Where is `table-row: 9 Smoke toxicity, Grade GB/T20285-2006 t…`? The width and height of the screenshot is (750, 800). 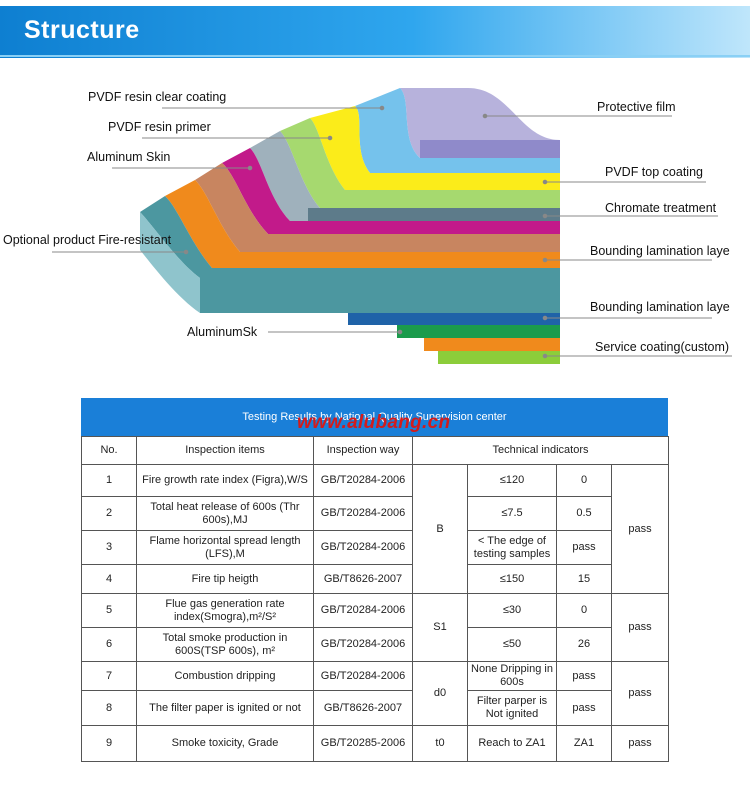
table-row: 9 Smoke toxicity, Grade GB/T20285-2006 t… is located at coordinates (375, 743).